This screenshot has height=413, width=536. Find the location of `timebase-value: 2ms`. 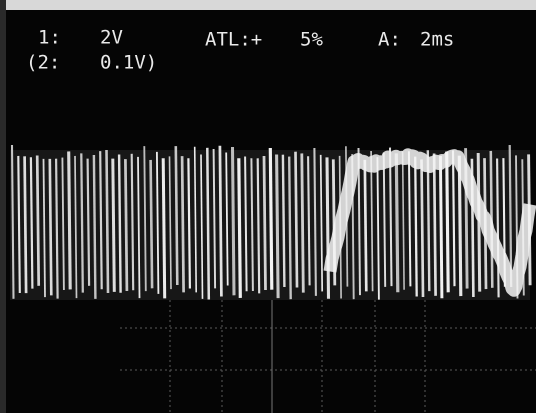

timebase-value: 2ms is located at coordinates (437, 40).